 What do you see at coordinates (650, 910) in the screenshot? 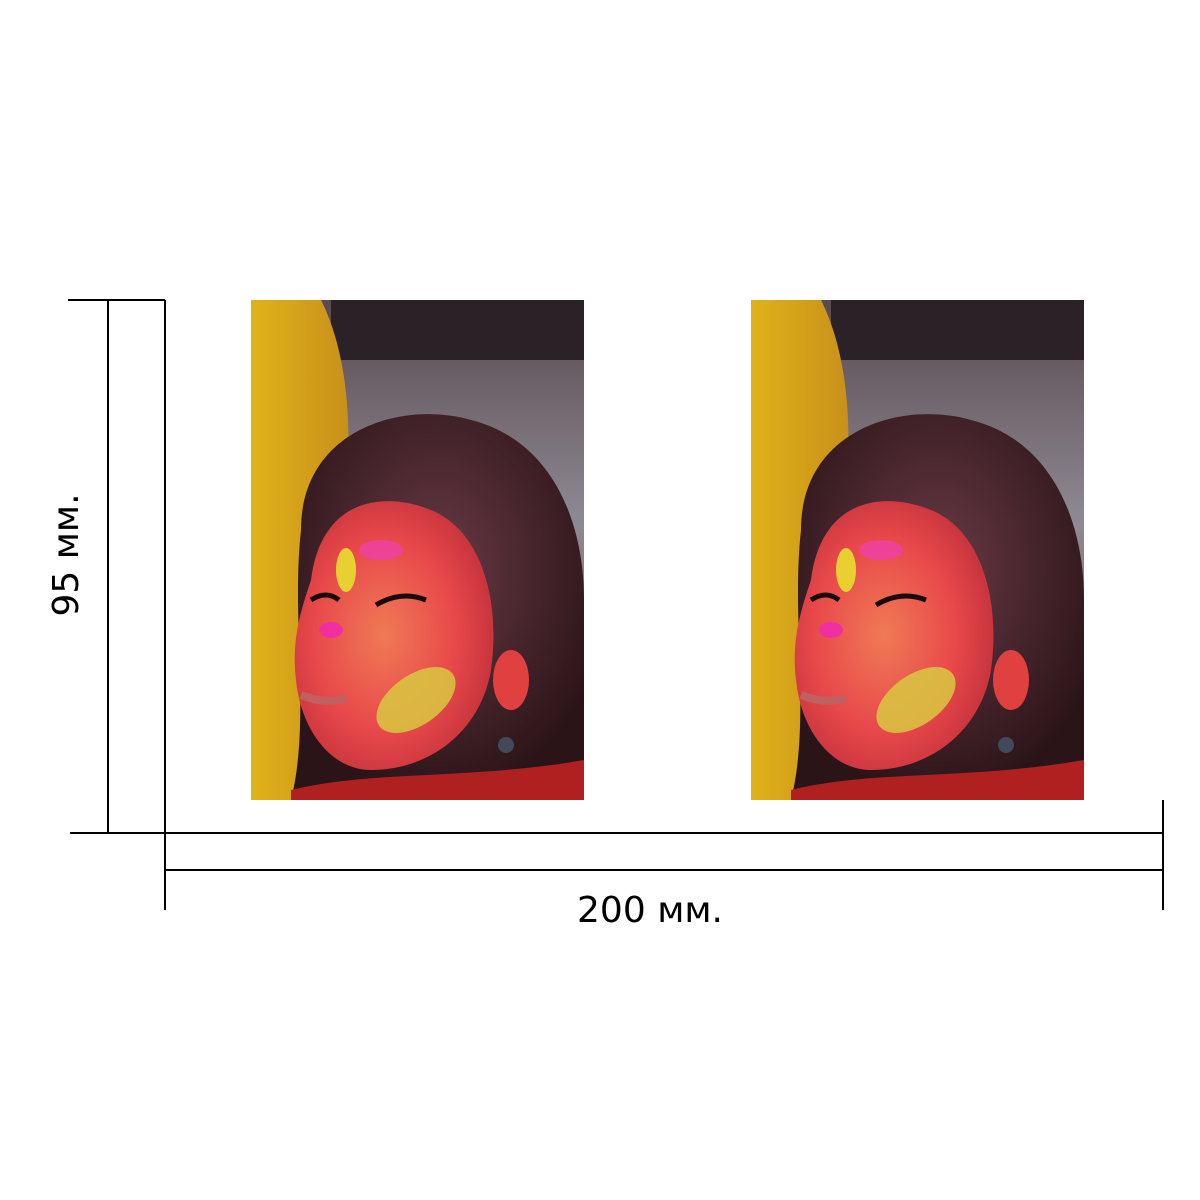
I see `width-label: 200 мм.` at bounding box center [650, 910].